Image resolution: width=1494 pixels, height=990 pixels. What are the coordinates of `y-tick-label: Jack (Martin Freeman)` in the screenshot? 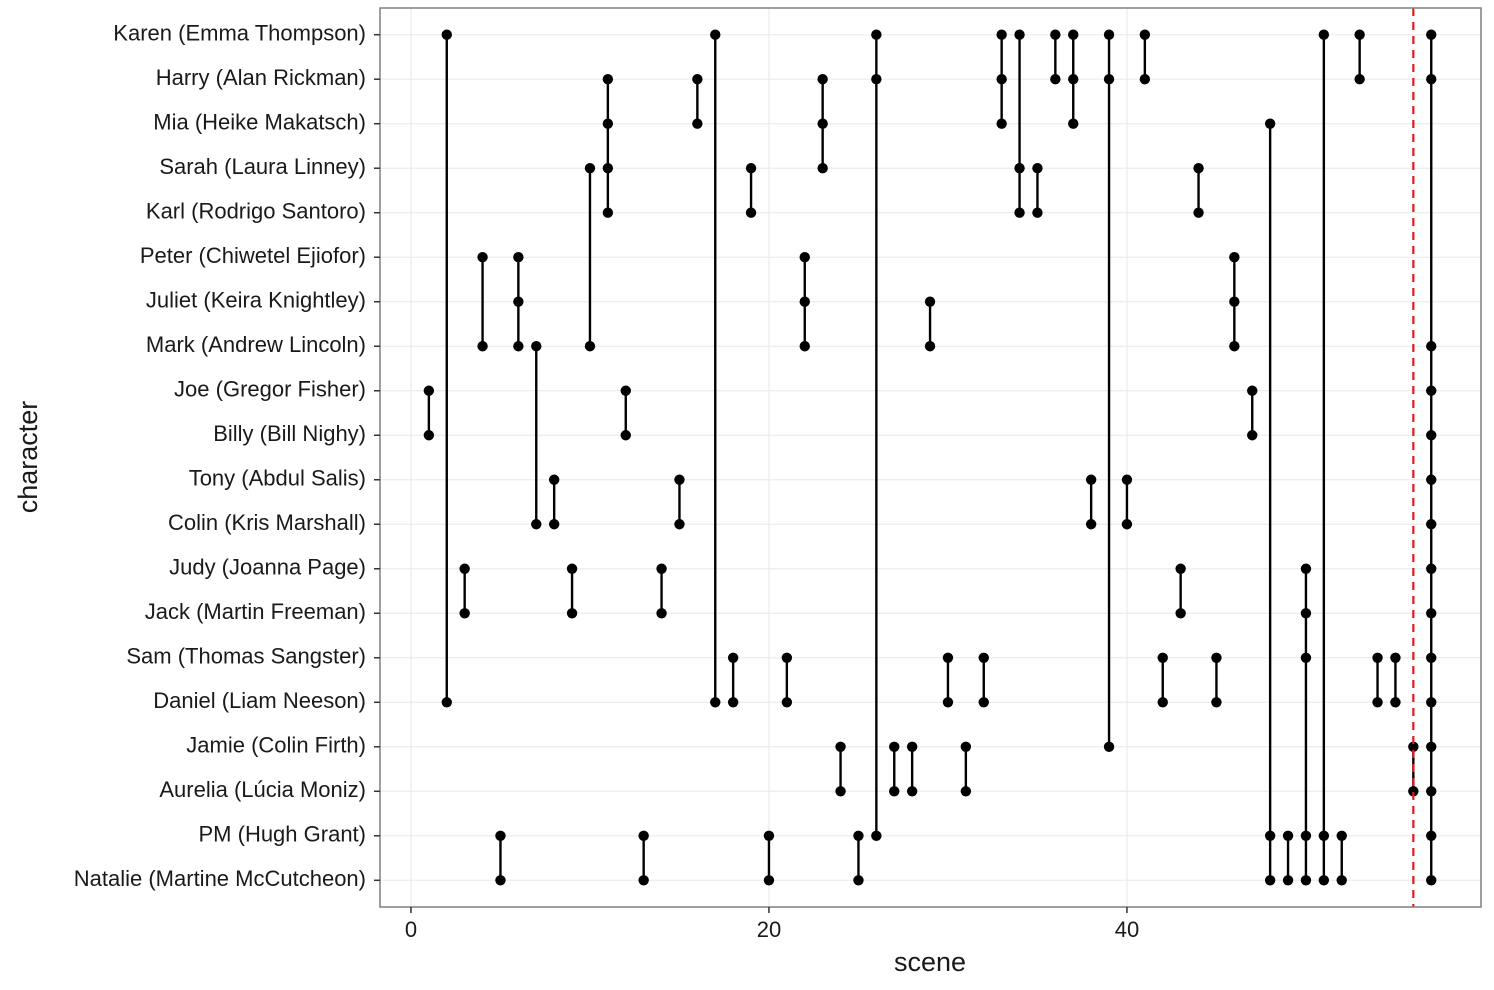 It's located at (255, 611).